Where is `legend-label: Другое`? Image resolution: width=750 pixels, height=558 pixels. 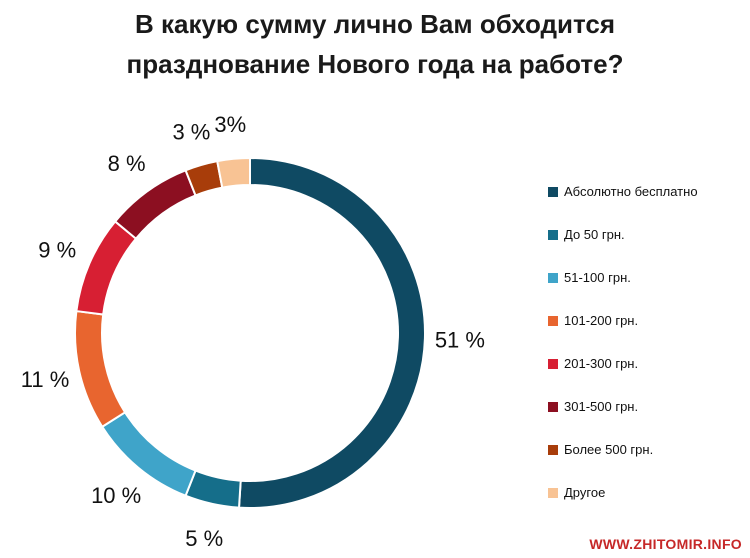
legend-label: Другое is located at coordinates (585, 492).